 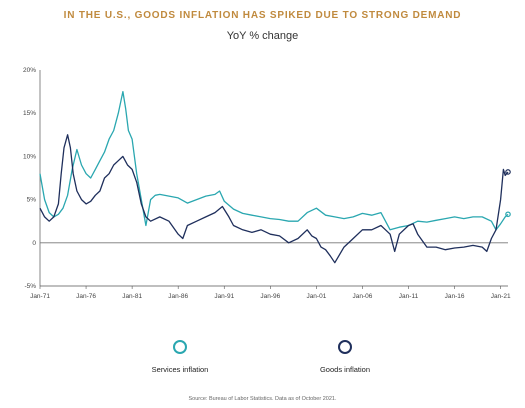 What do you see at coordinates (363, 296) in the screenshot?
I see `x-tick-label: Jan-06` at bounding box center [363, 296].